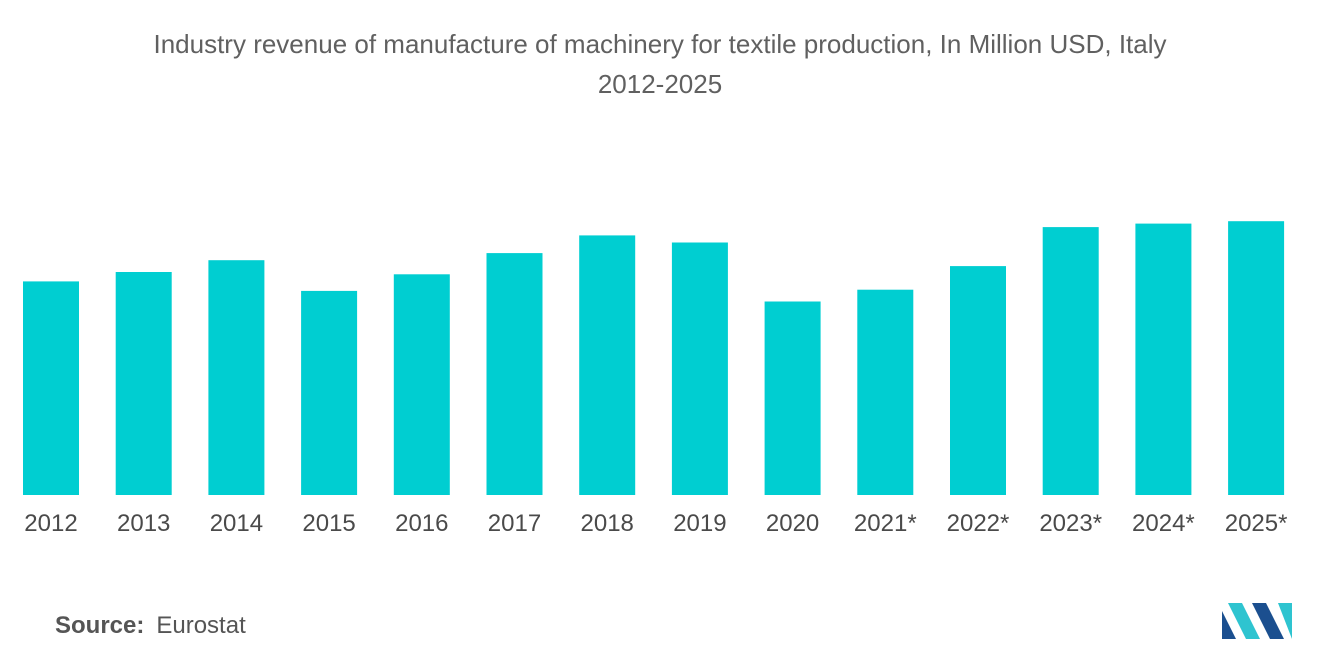 Image resolution: width=1320 pixels, height=665 pixels. I want to click on source-label: Source:, so click(100, 625).